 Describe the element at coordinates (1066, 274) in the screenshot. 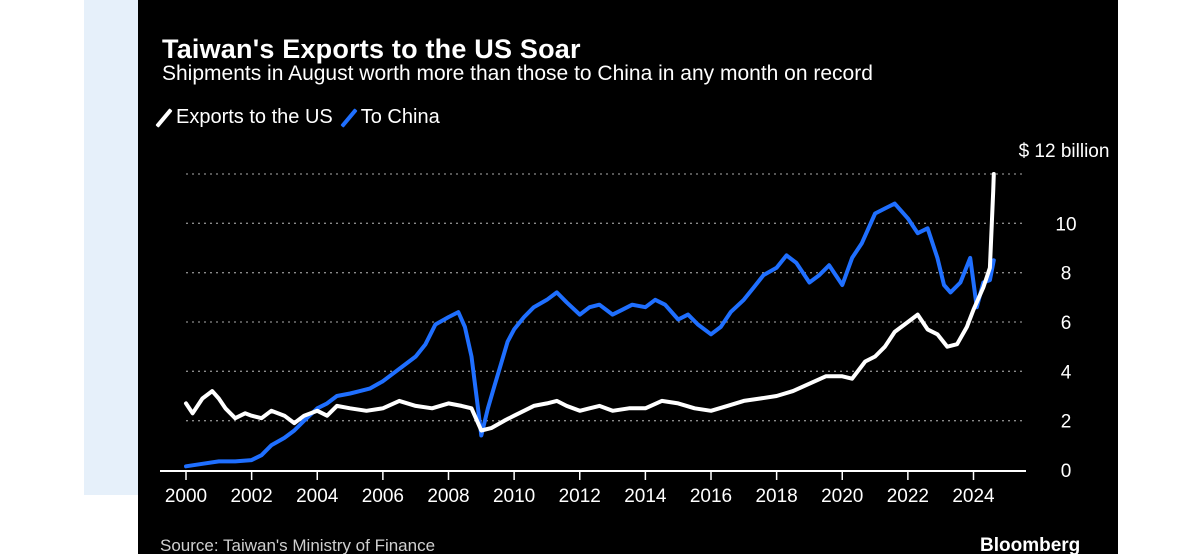

I see `y-tick-label: 8` at that location.